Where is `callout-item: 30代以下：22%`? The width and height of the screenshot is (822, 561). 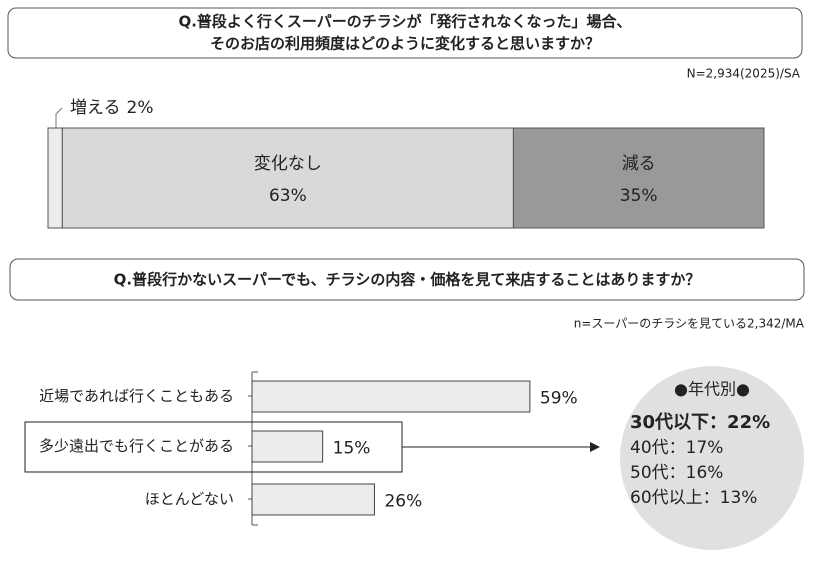
callout-item: 30代以下：22% is located at coordinates (700, 422).